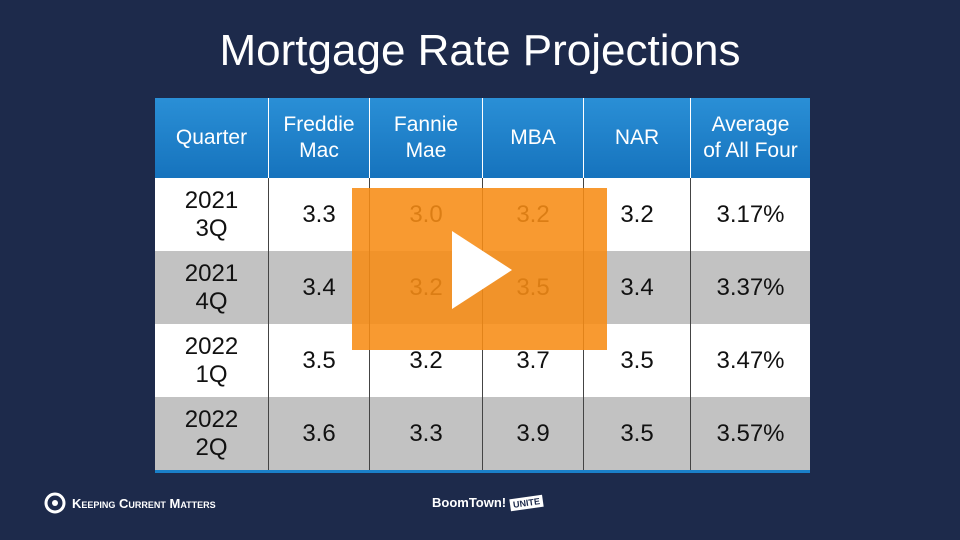  I want to click on rate-cell: 3.37%, so click(750, 287).